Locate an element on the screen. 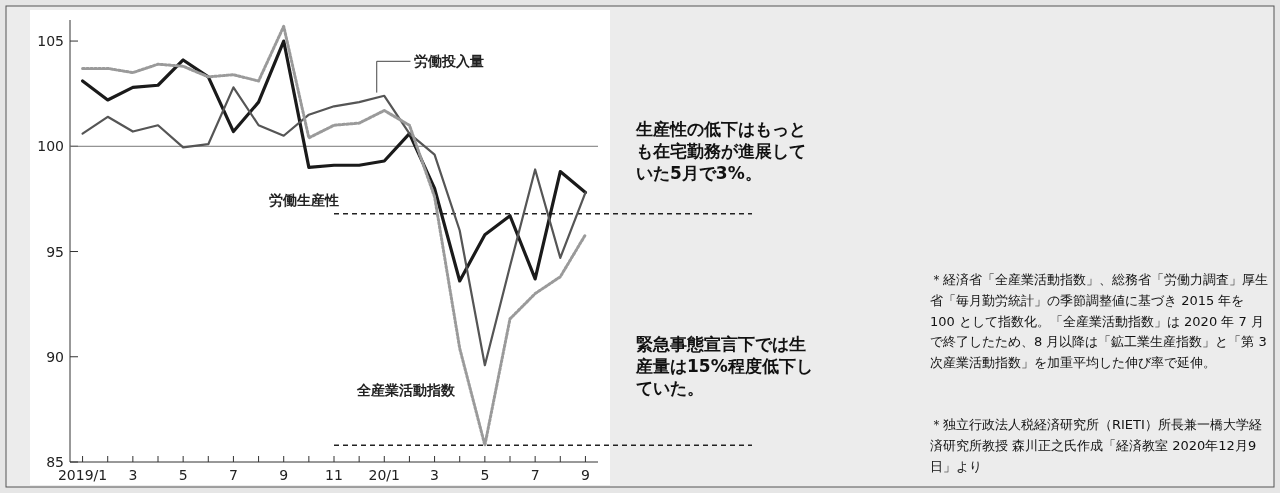  x-tick-label: 20/1 is located at coordinates (384, 475).